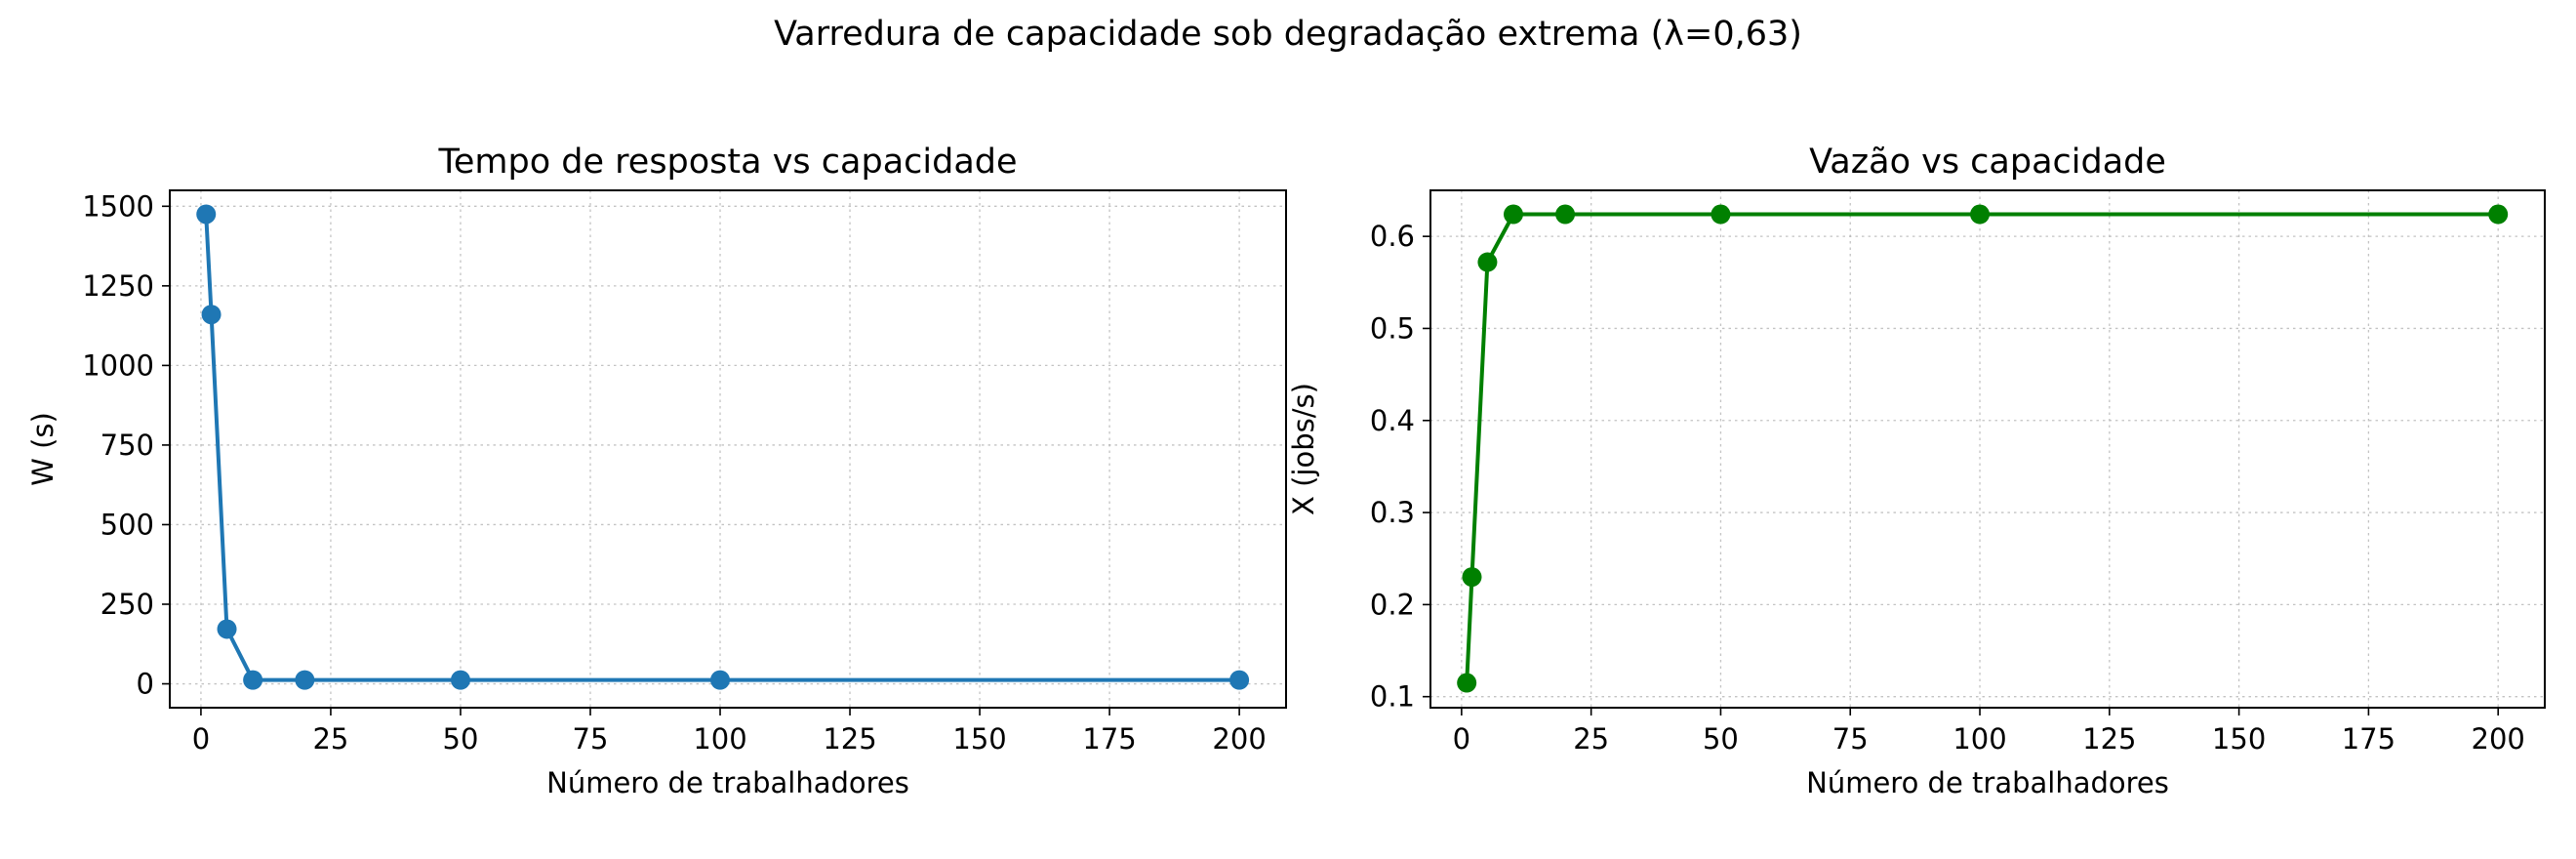  What do you see at coordinates (1303, 449) in the screenshot?
I see `y-axis-label: X (jobs/s)` at bounding box center [1303, 449].